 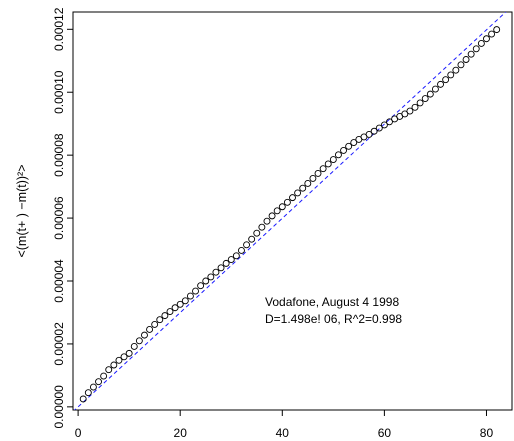 I want to click on x-tick-label: 40, so click(x=283, y=433).